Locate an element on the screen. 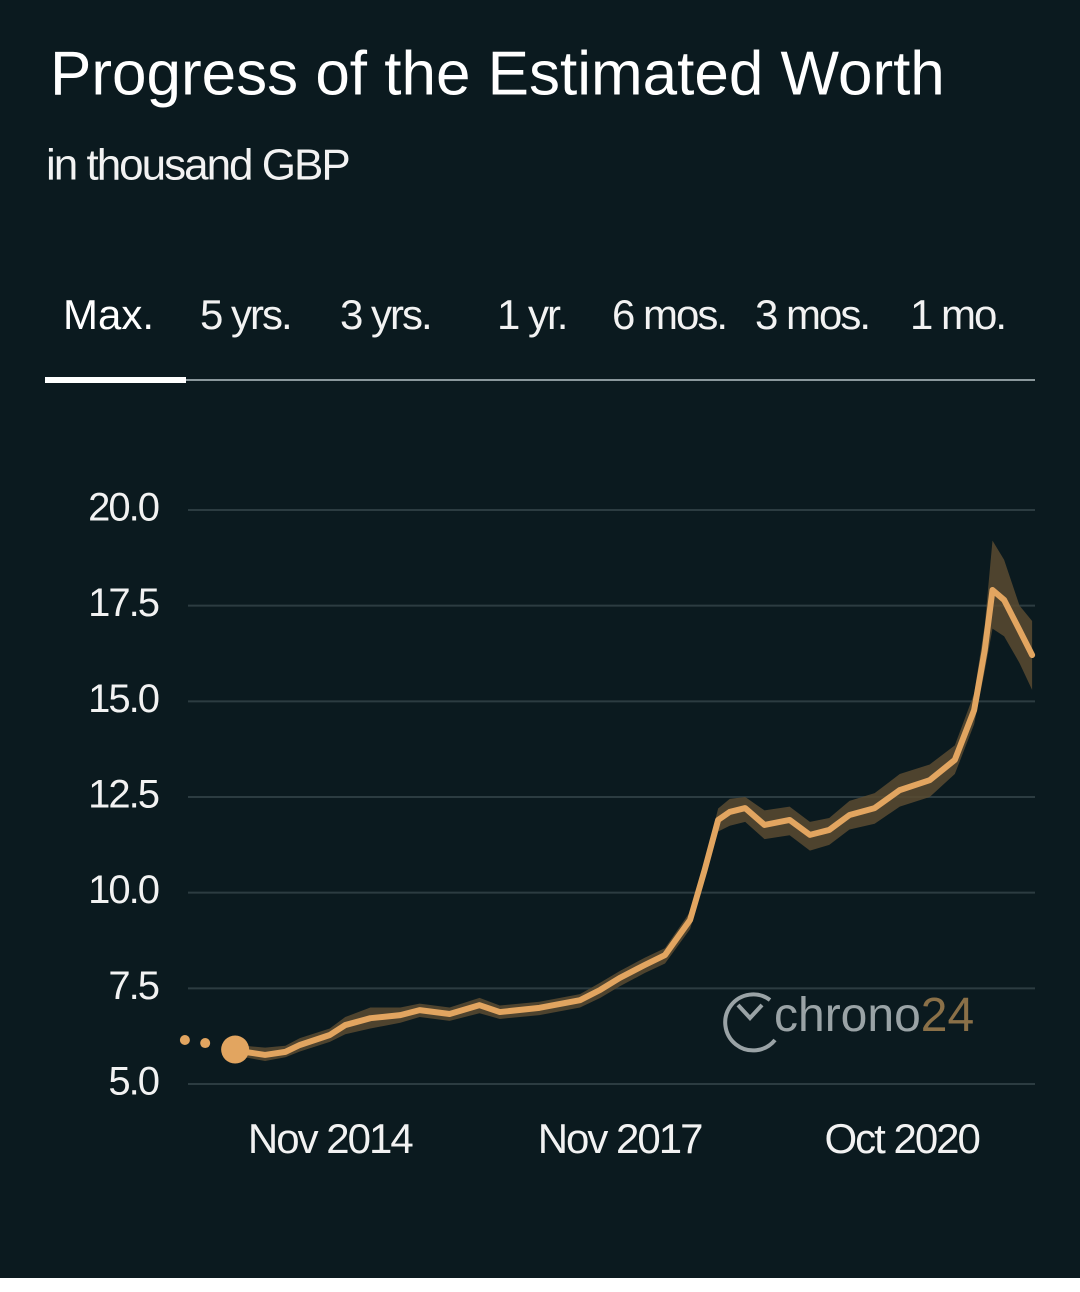 The image size is (1080, 1292). y-tick-label: 10.0 is located at coordinates (123, 890).